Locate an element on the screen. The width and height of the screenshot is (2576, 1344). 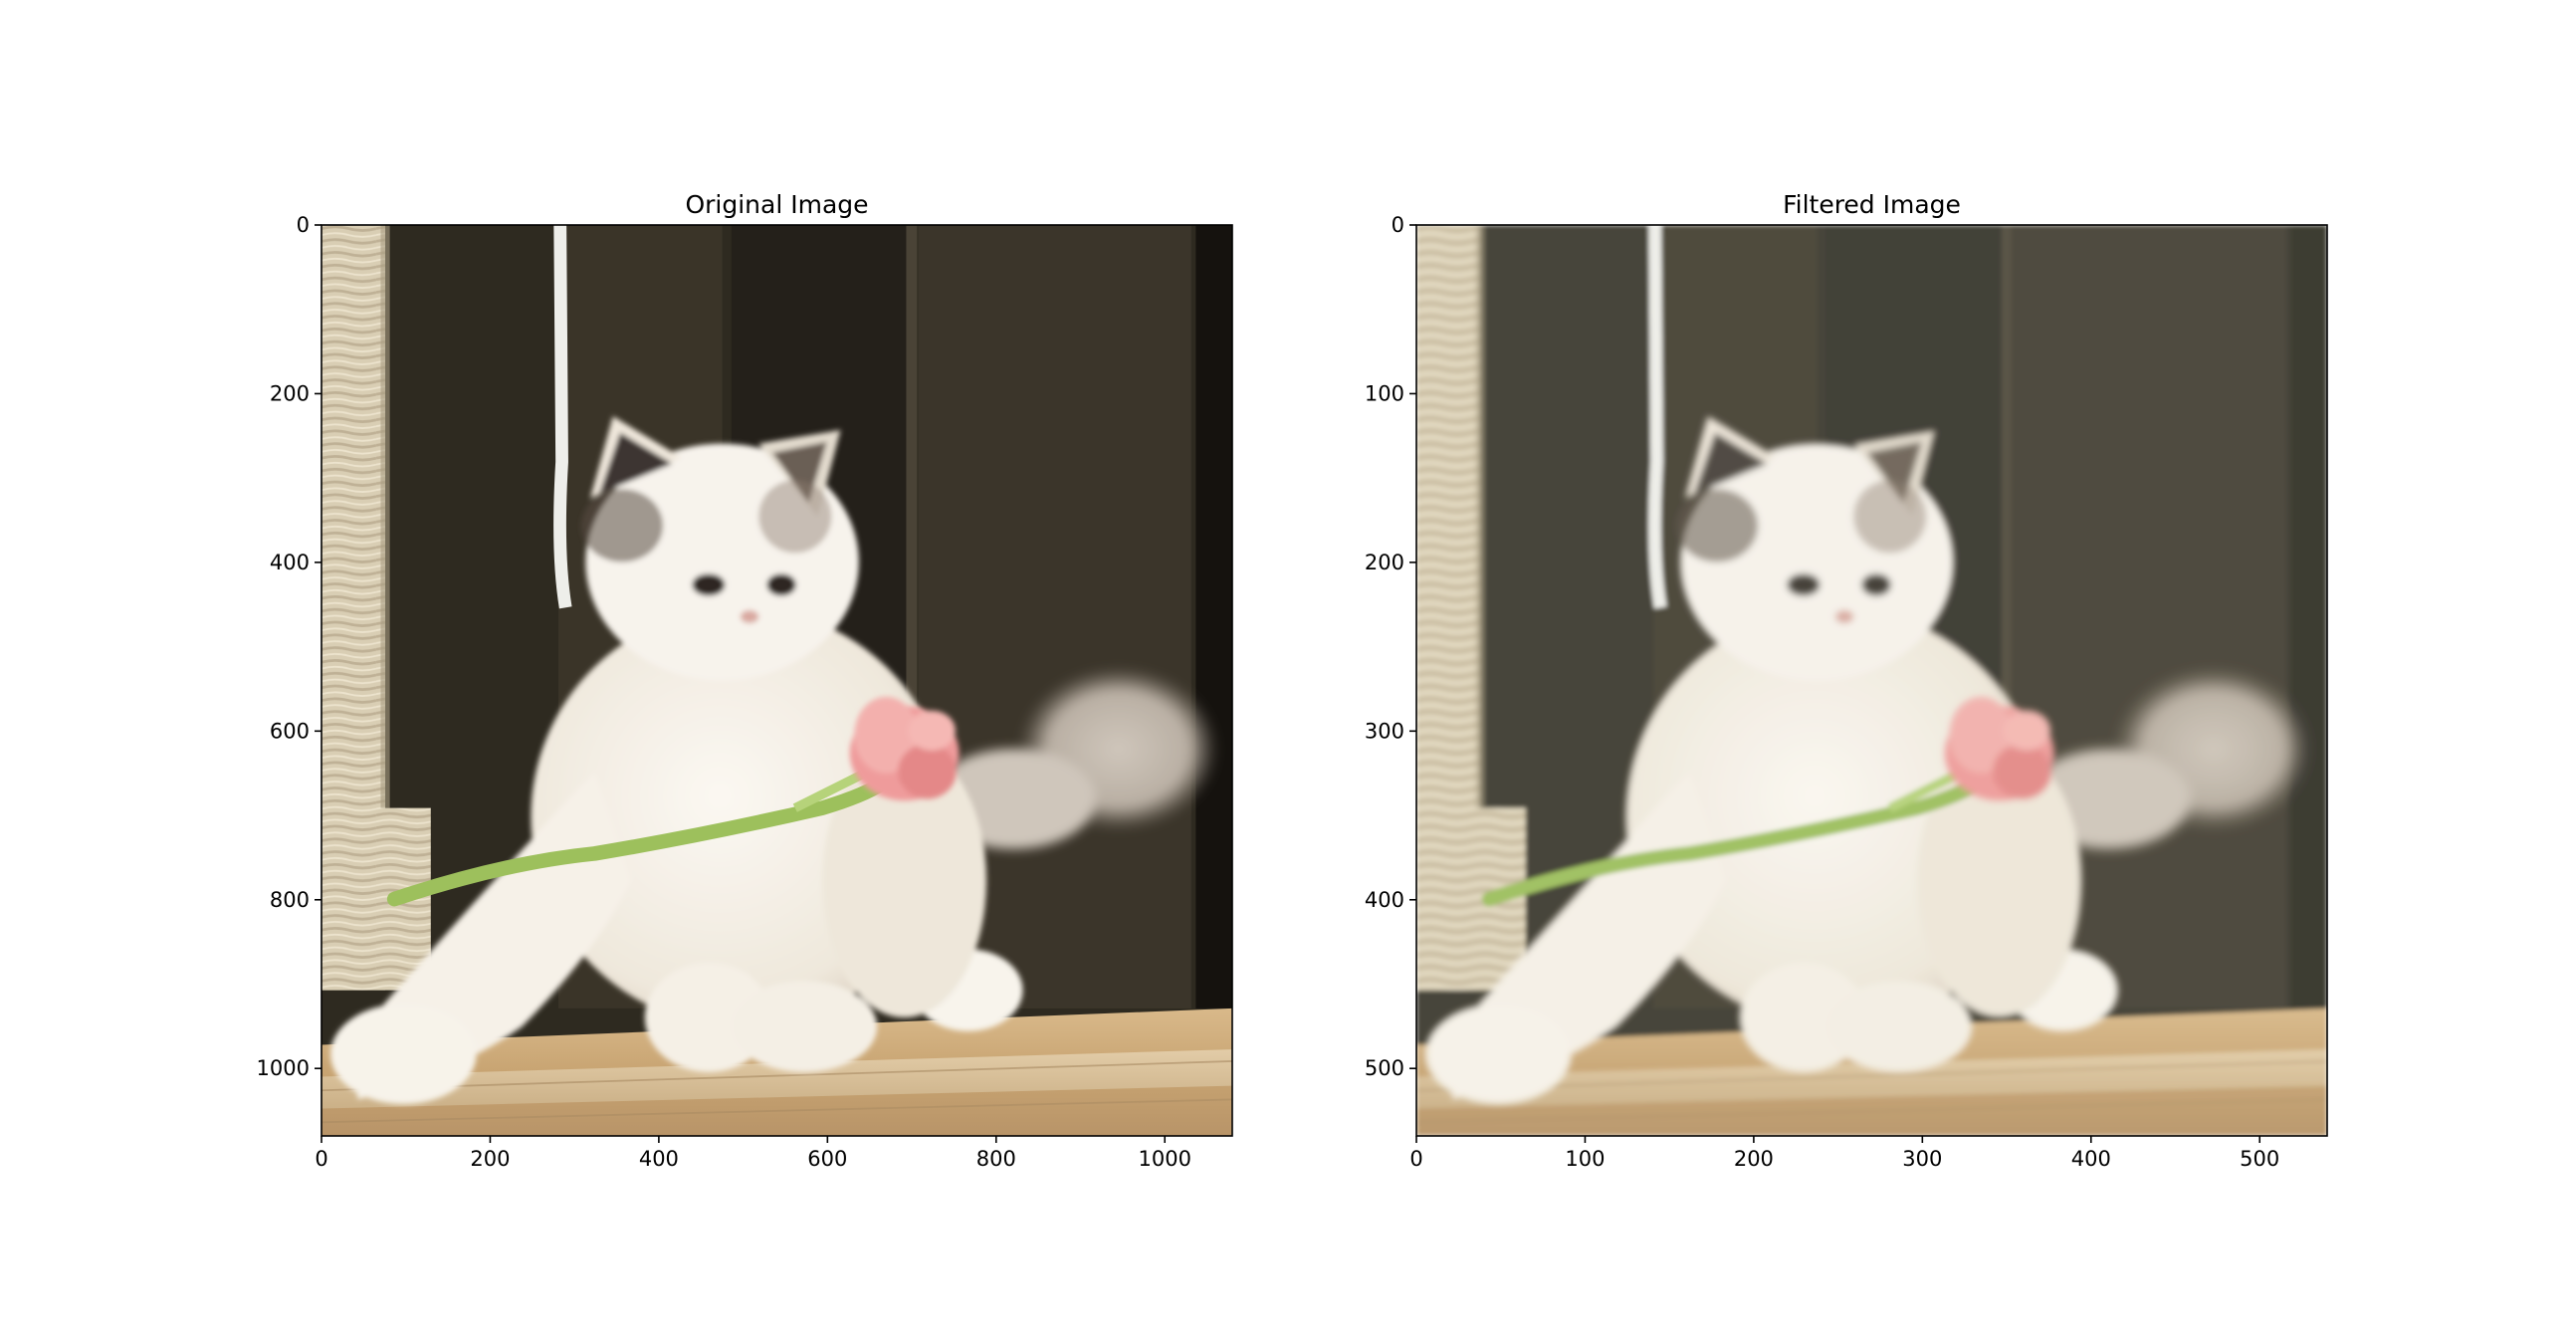
y-tick-label: 1000 is located at coordinates (283, 1068).